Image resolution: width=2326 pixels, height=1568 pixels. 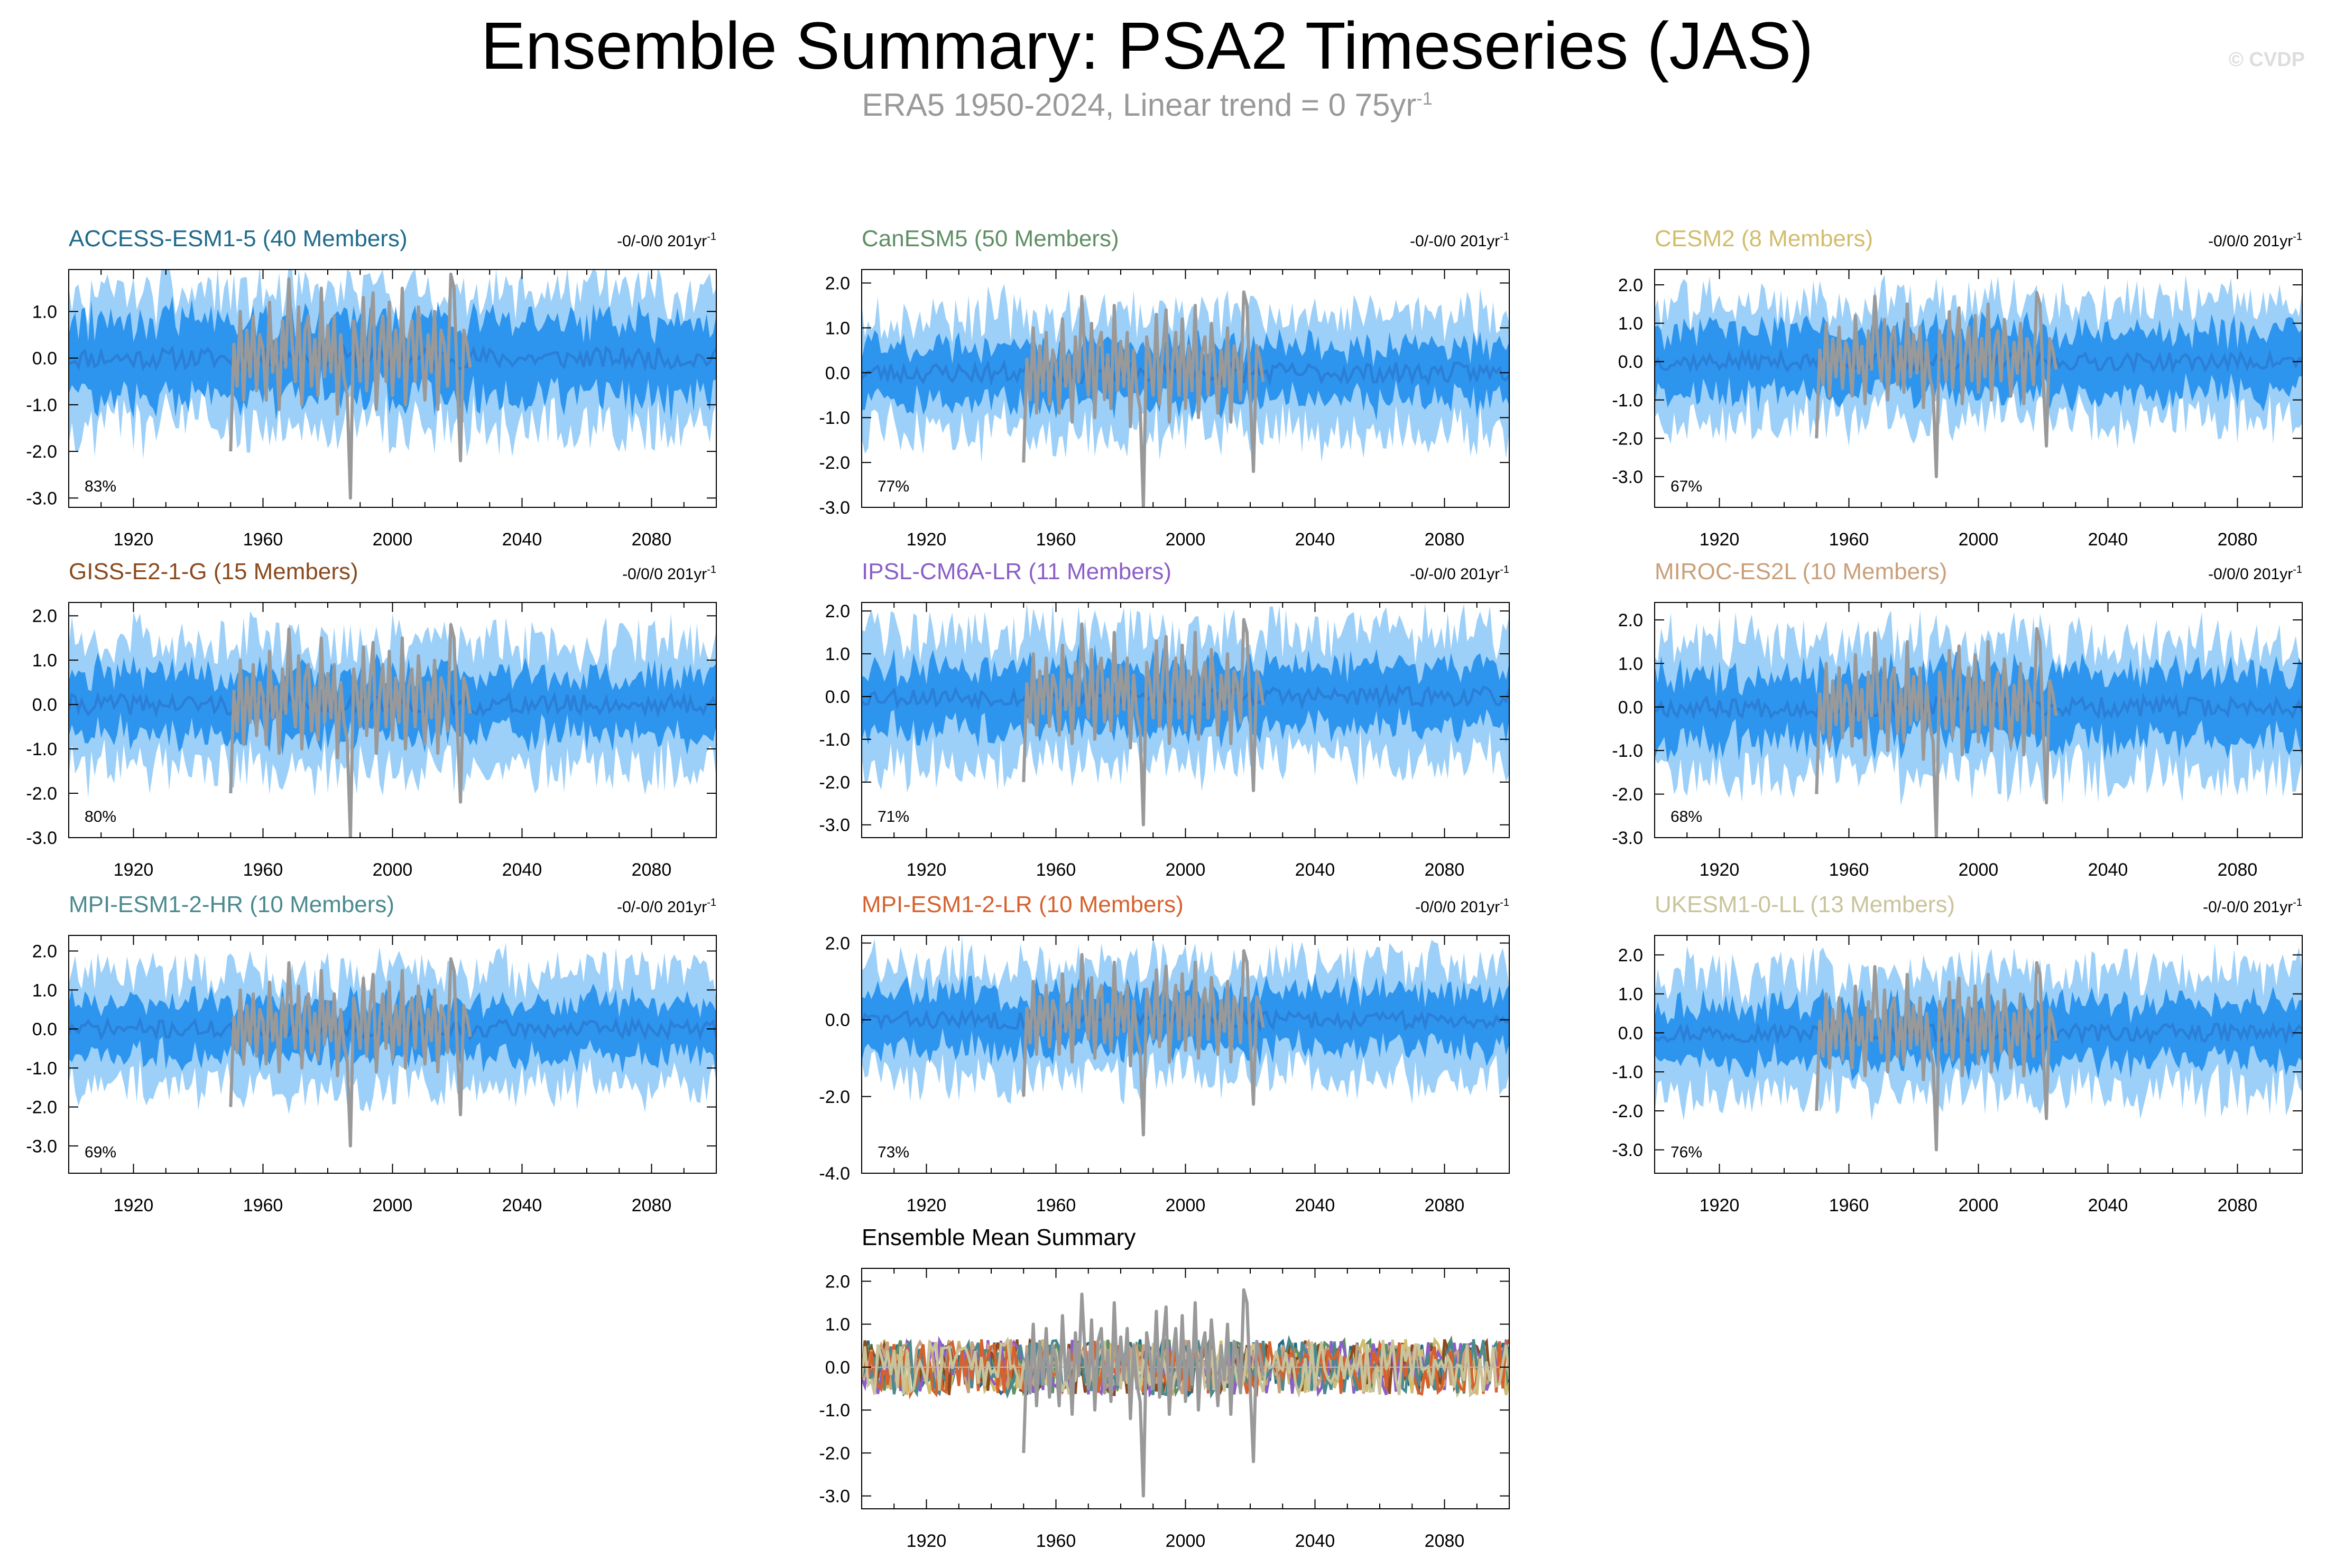 What do you see at coordinates (1979, 1033) in the screenshot?
I see `ensemble-mean-line` at bounding box center [1979, 1033].